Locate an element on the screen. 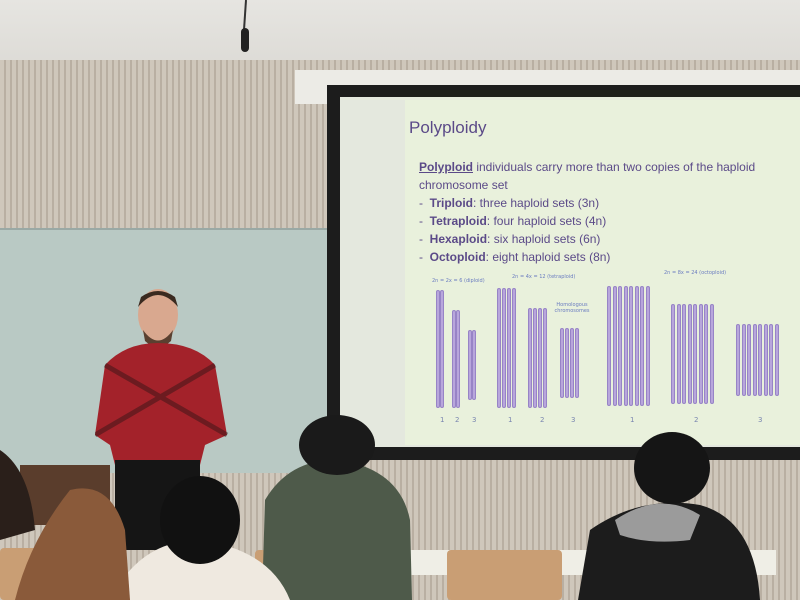 This screenshot has height=600, width=800. bullet-term: Tetraploid is located at coordinates (458, 221).